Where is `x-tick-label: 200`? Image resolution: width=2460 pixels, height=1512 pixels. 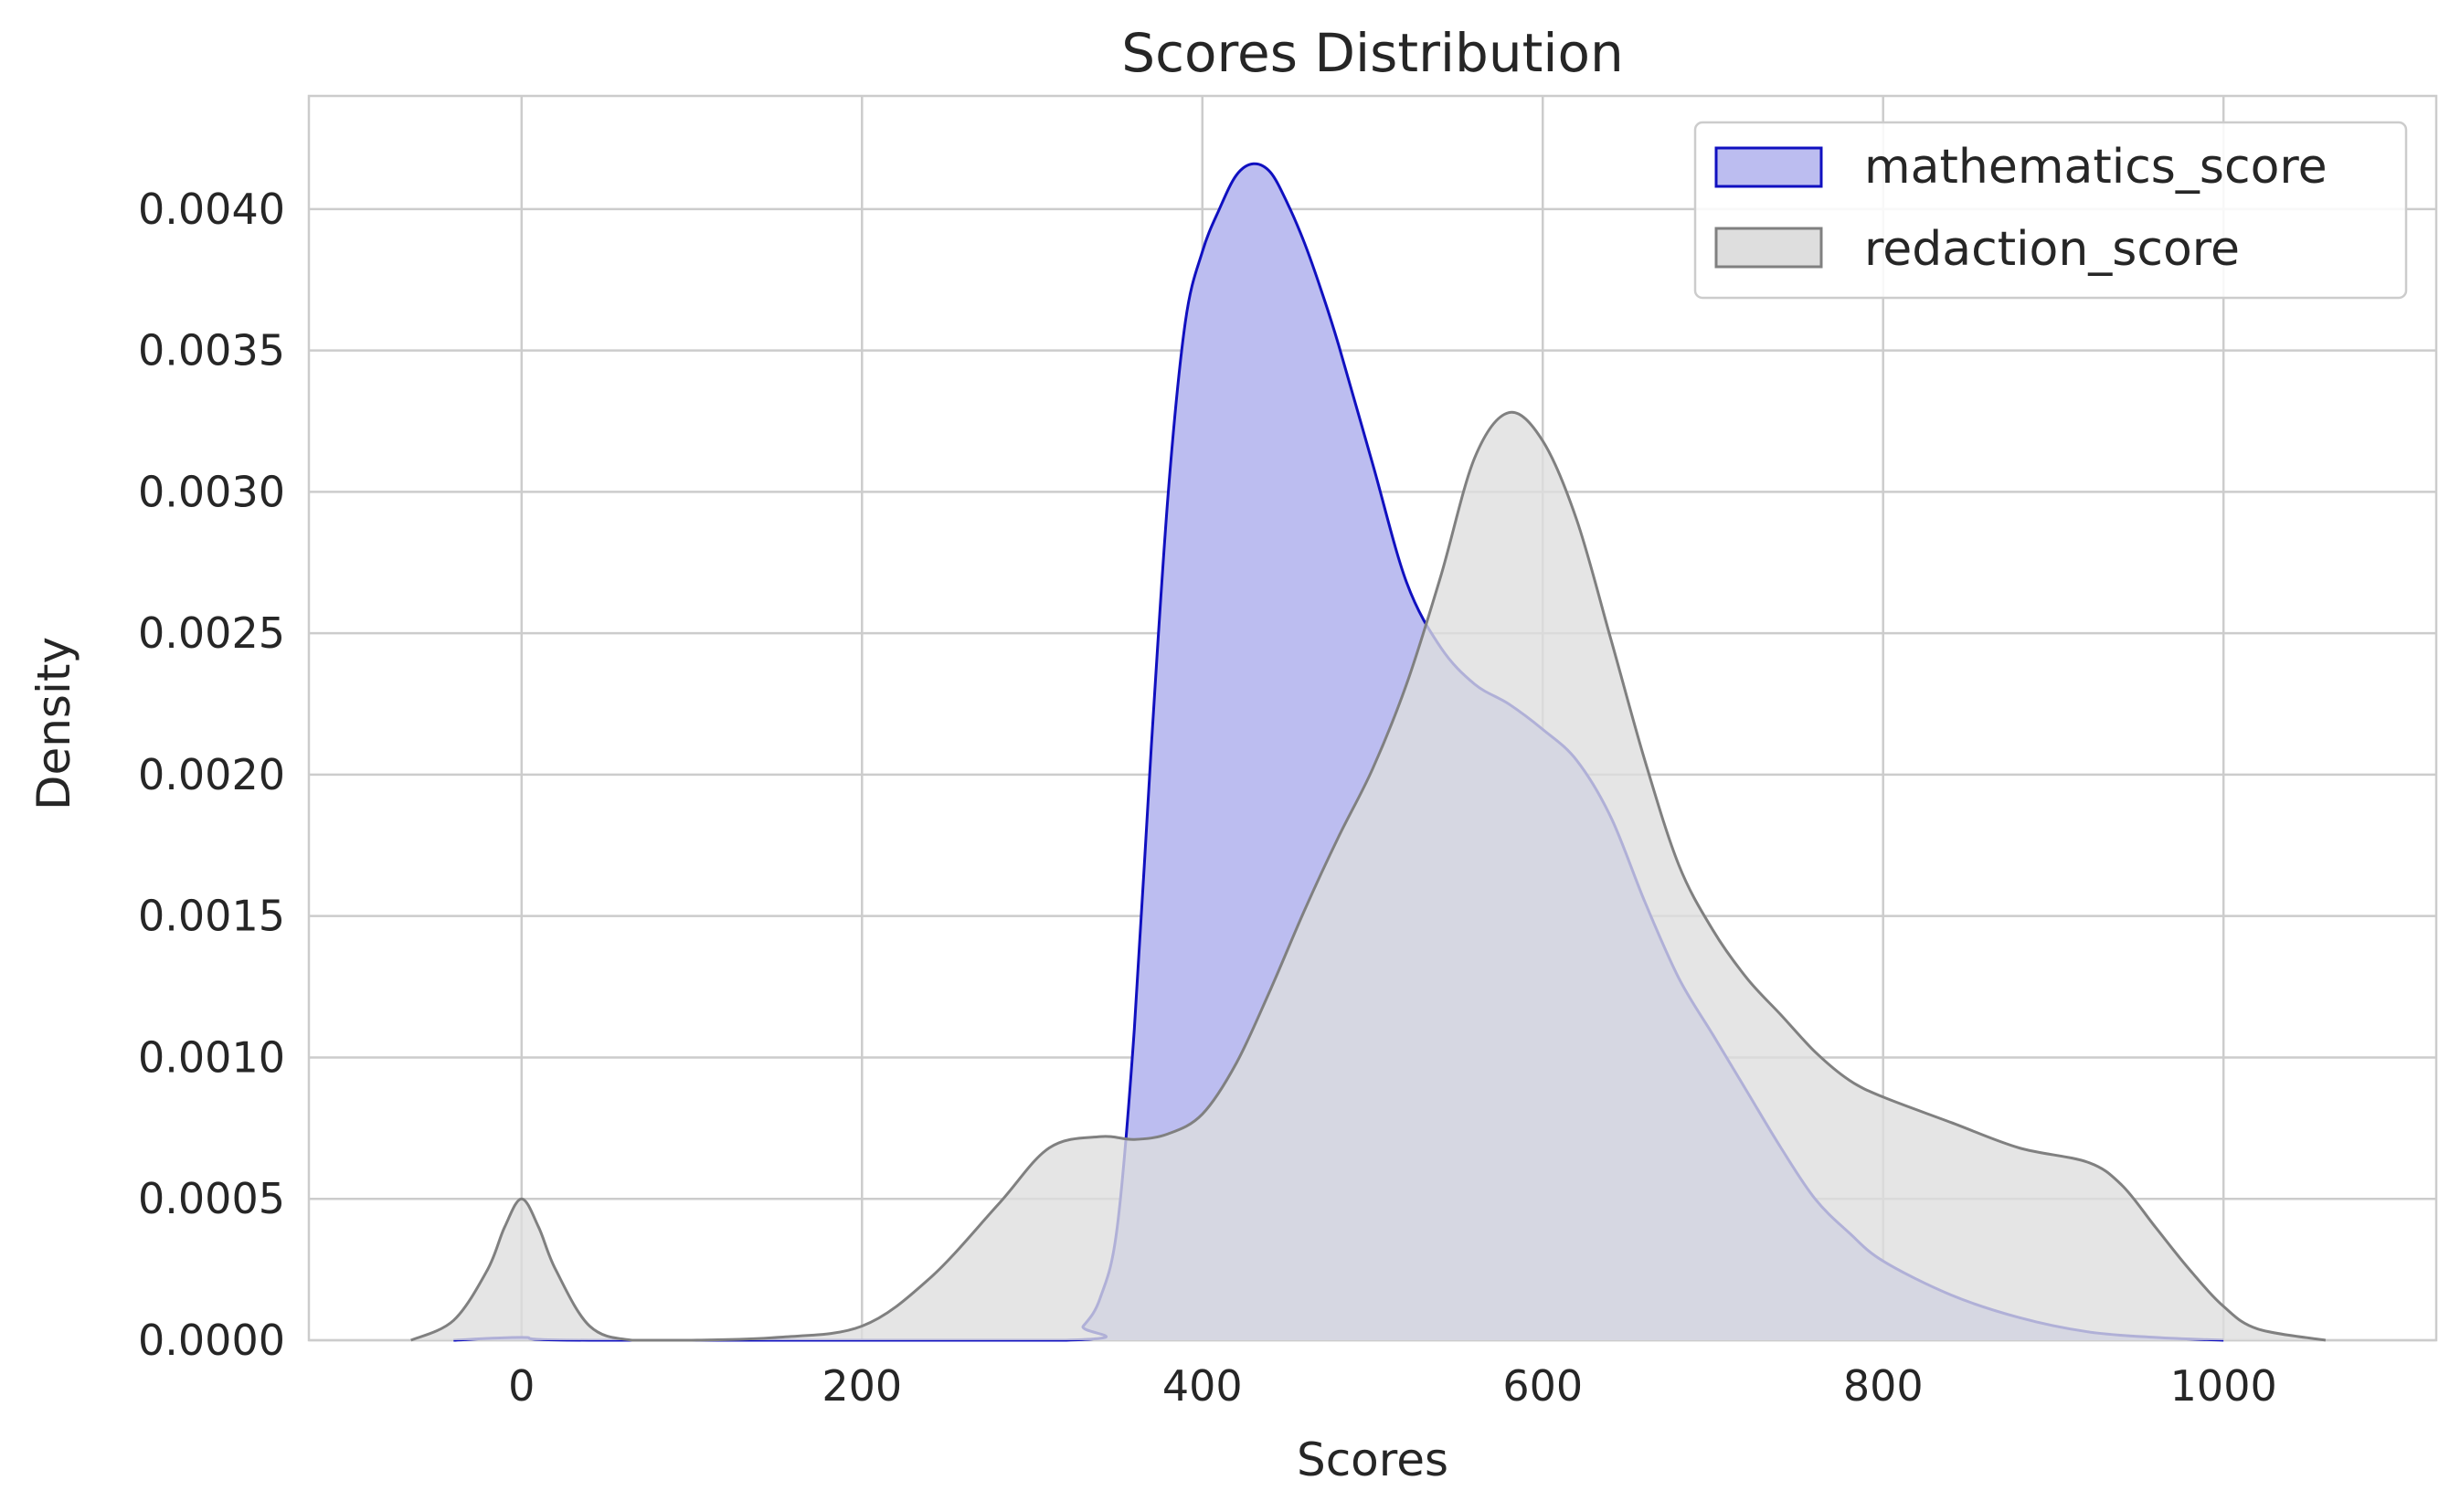
x-tick-label: 200 is located at coordinates (862, 1386).